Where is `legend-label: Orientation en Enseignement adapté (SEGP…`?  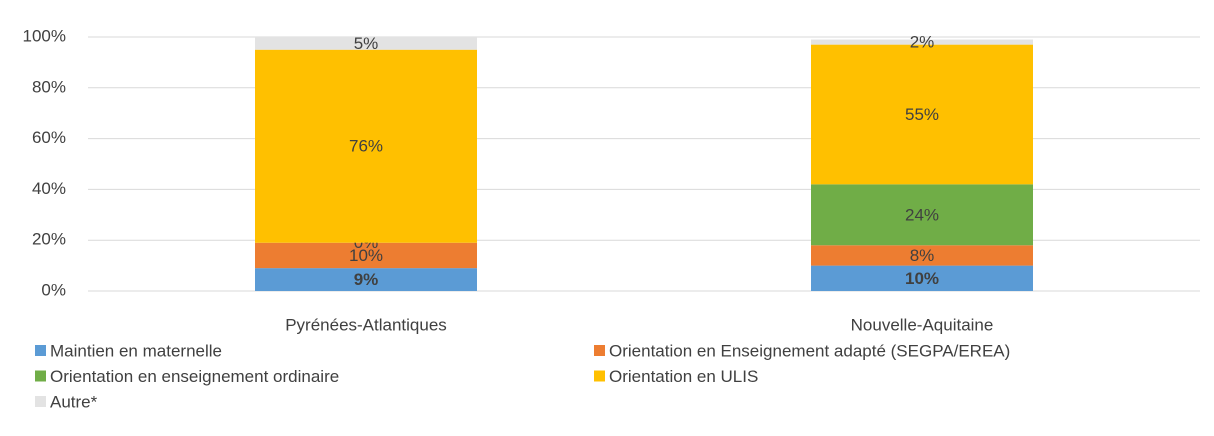
legend-label: Orientation en Enseignement adapté (SEGP… is located at coordinates (809, 350).